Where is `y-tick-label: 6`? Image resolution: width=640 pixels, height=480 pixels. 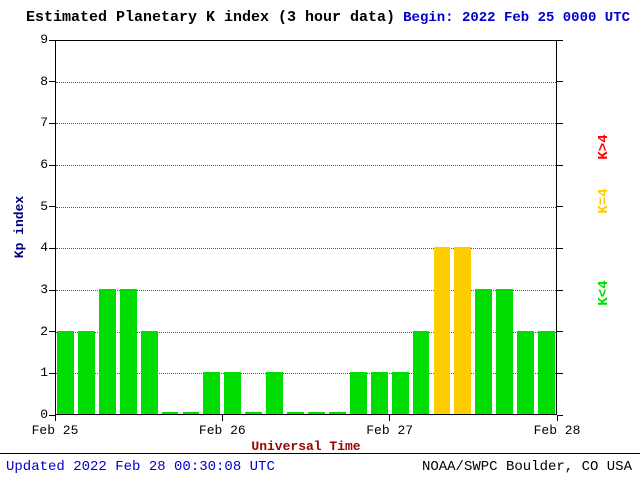
y-tick-label: 6 is located at coordinates (44, 164).